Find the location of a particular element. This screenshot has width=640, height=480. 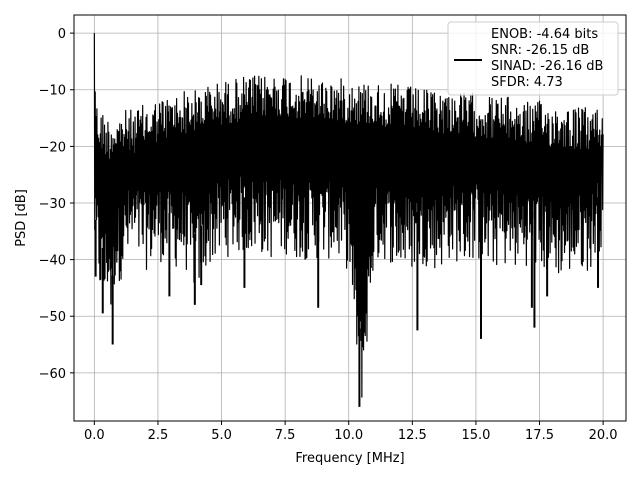

x-tick-label: 17.5 is located at coordinates (539, 435).